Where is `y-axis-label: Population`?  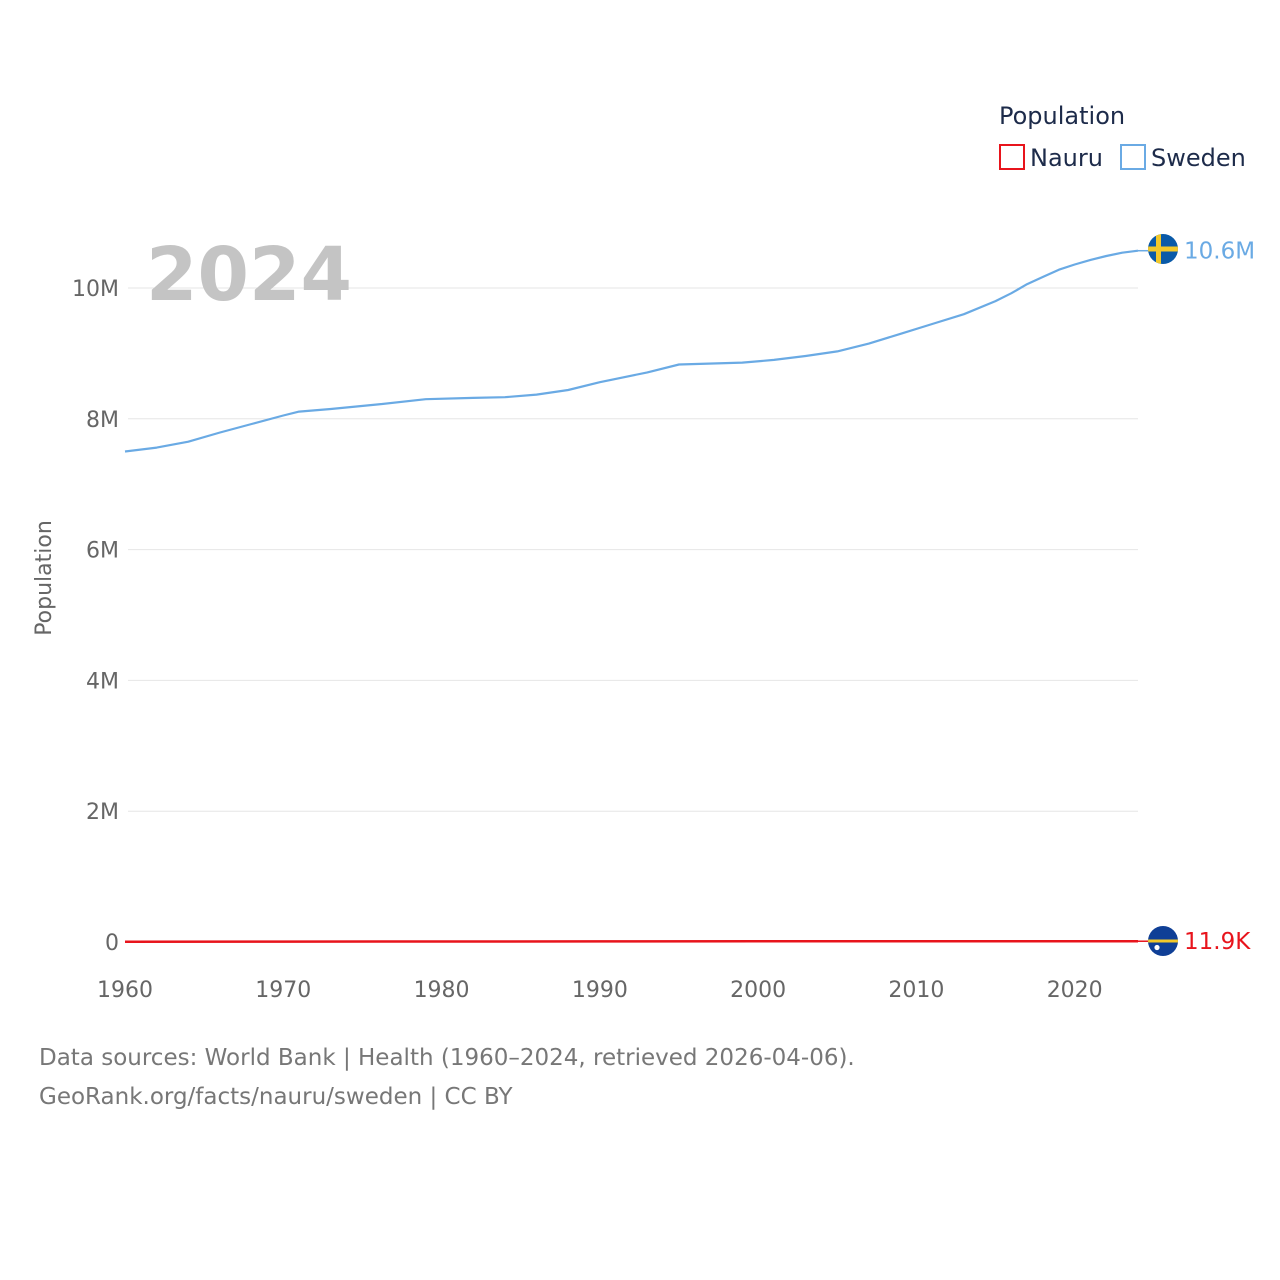 y-axis-label: Population is located at coordinates (44, 578).